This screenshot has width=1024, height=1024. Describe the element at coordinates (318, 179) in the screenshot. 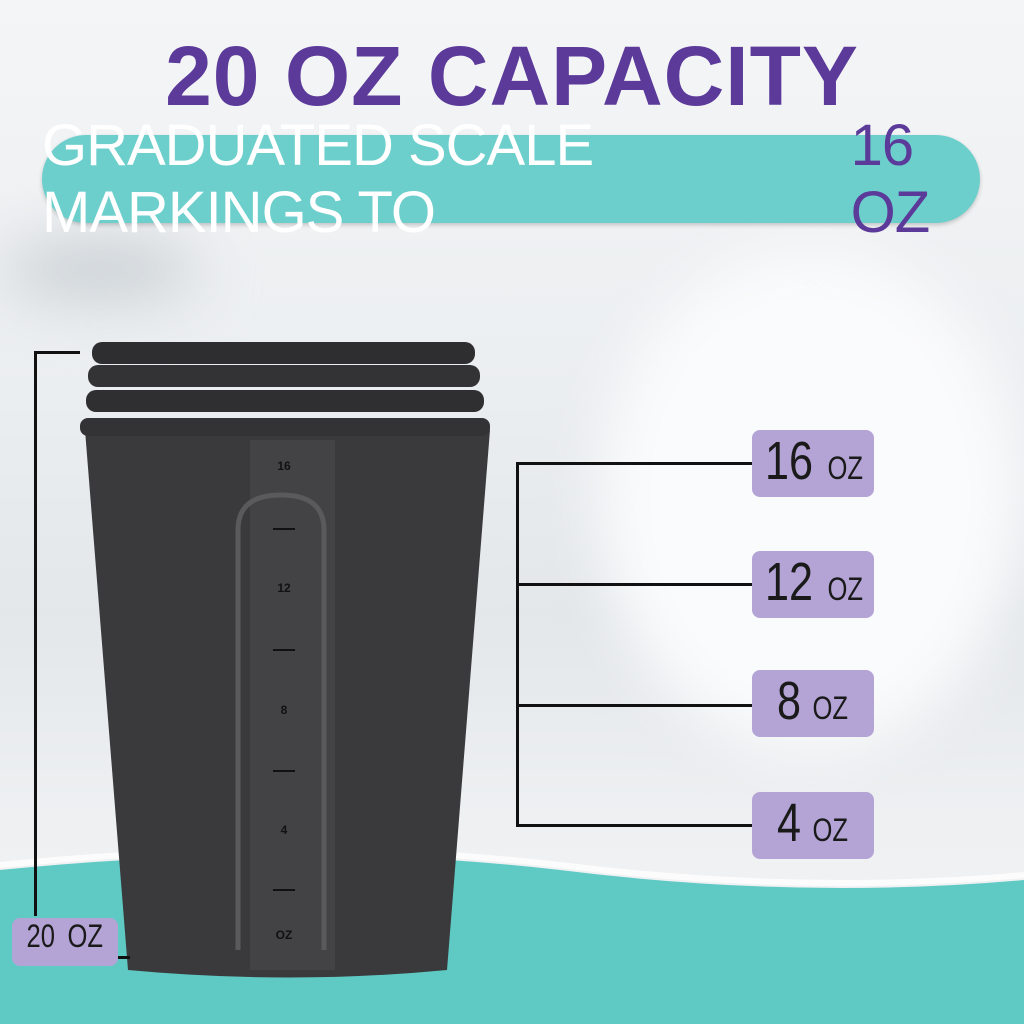

I see `banner-text: GRADUATED SCALE MARKINGS TO` at that location.